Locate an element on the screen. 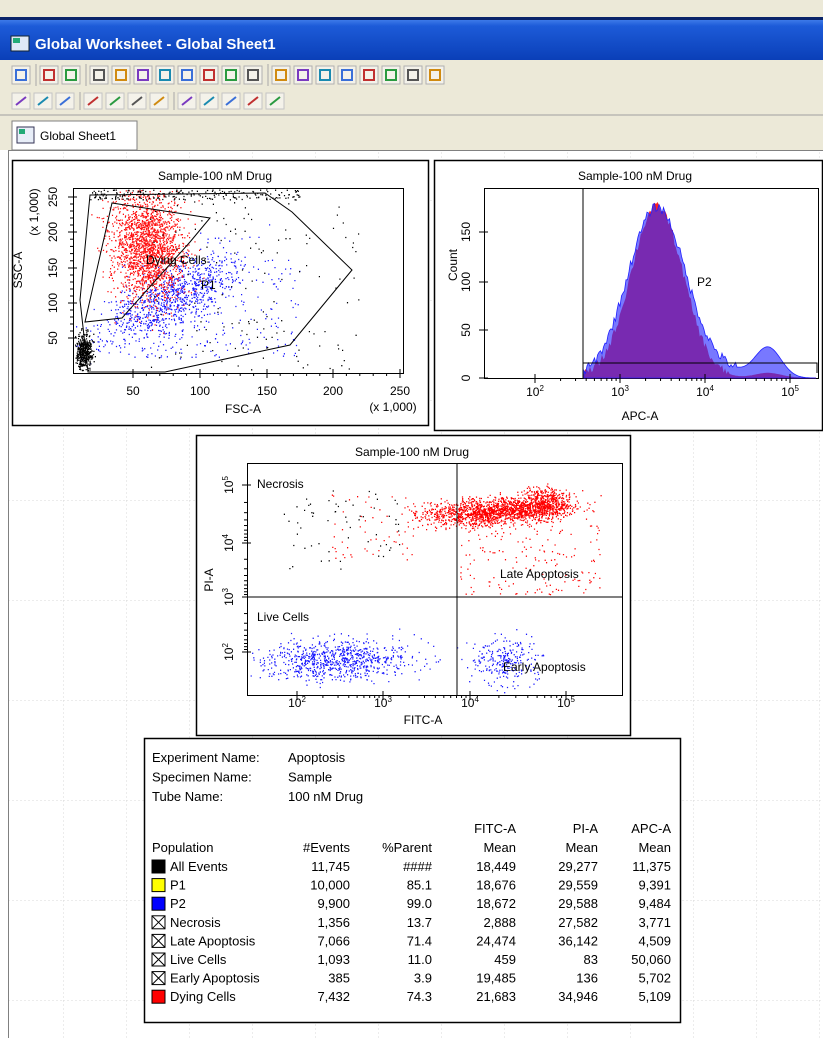 The width and height of the screenshot is (823, 1038). cell-value: 99.0 is located at coordinates (419, 903).